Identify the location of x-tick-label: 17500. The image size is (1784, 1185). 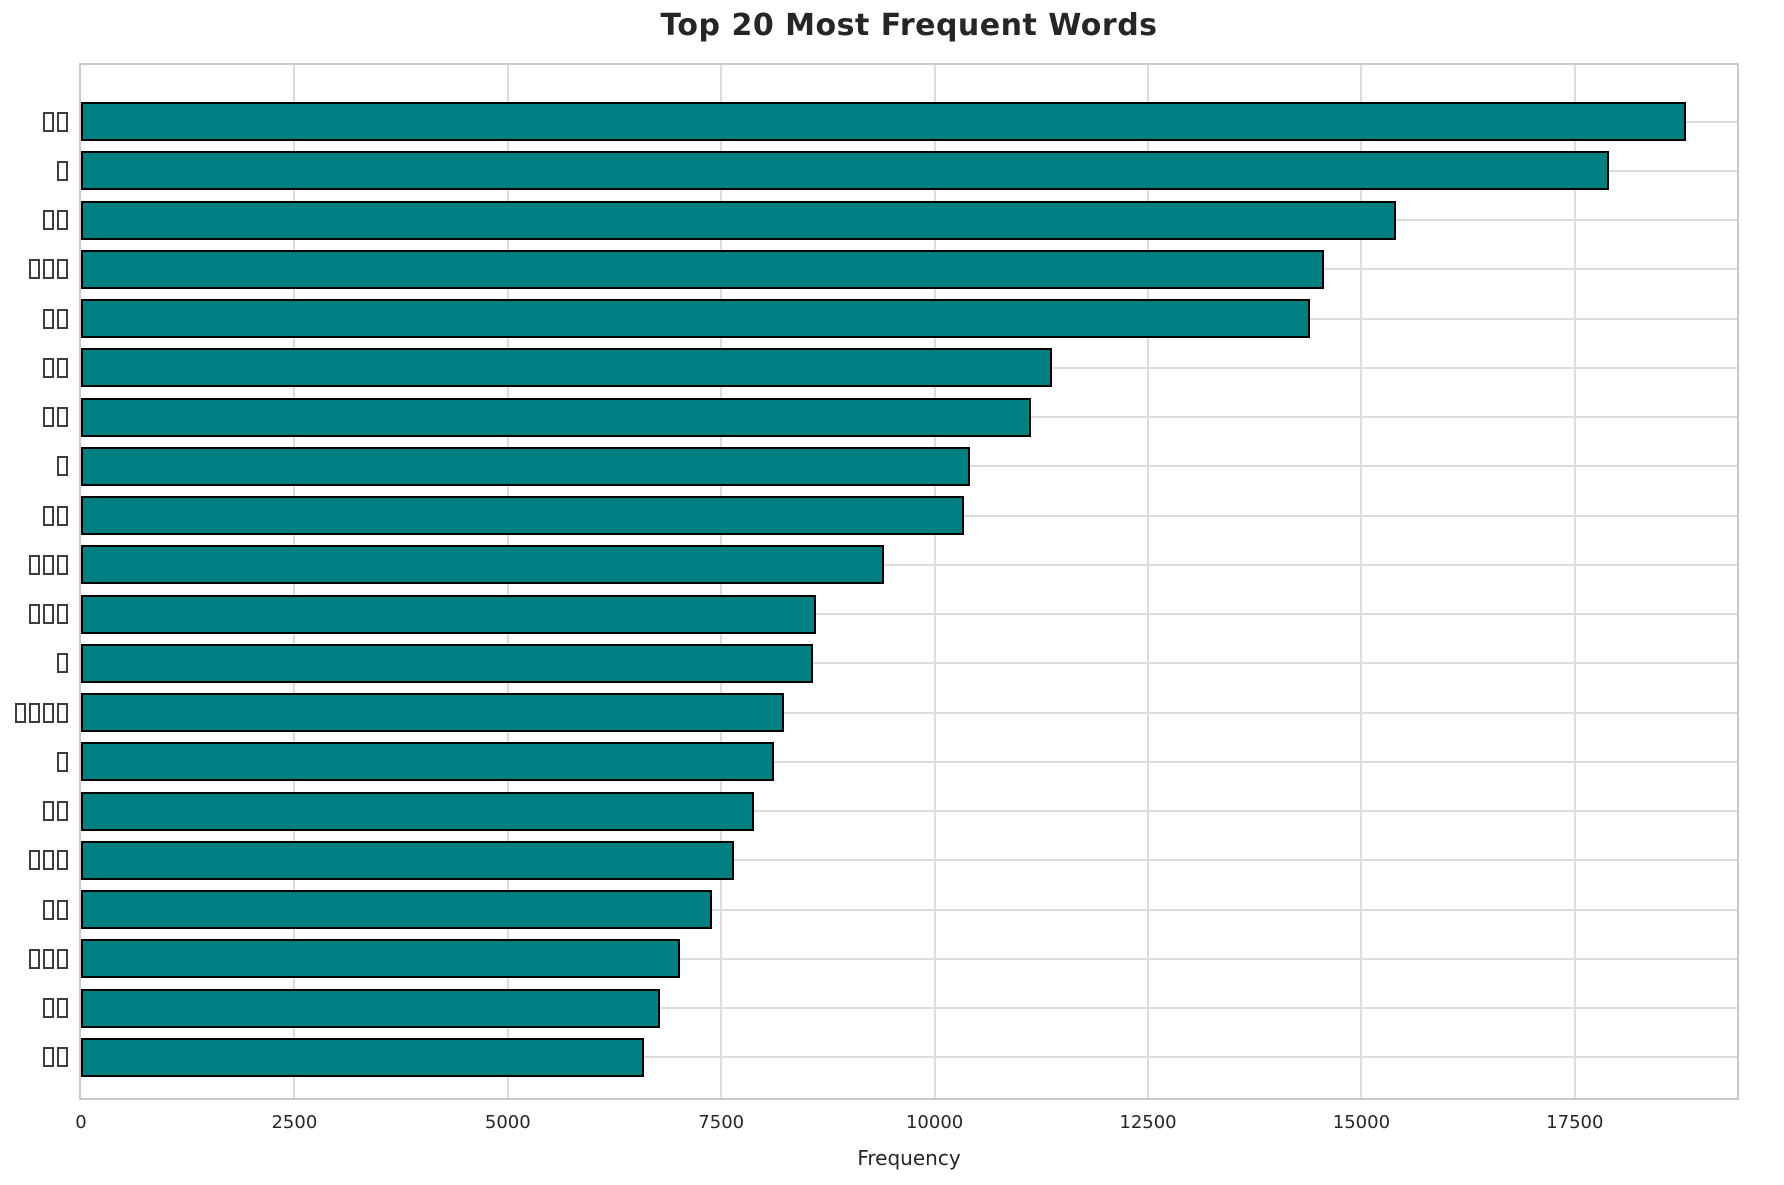
(1575, 1122).